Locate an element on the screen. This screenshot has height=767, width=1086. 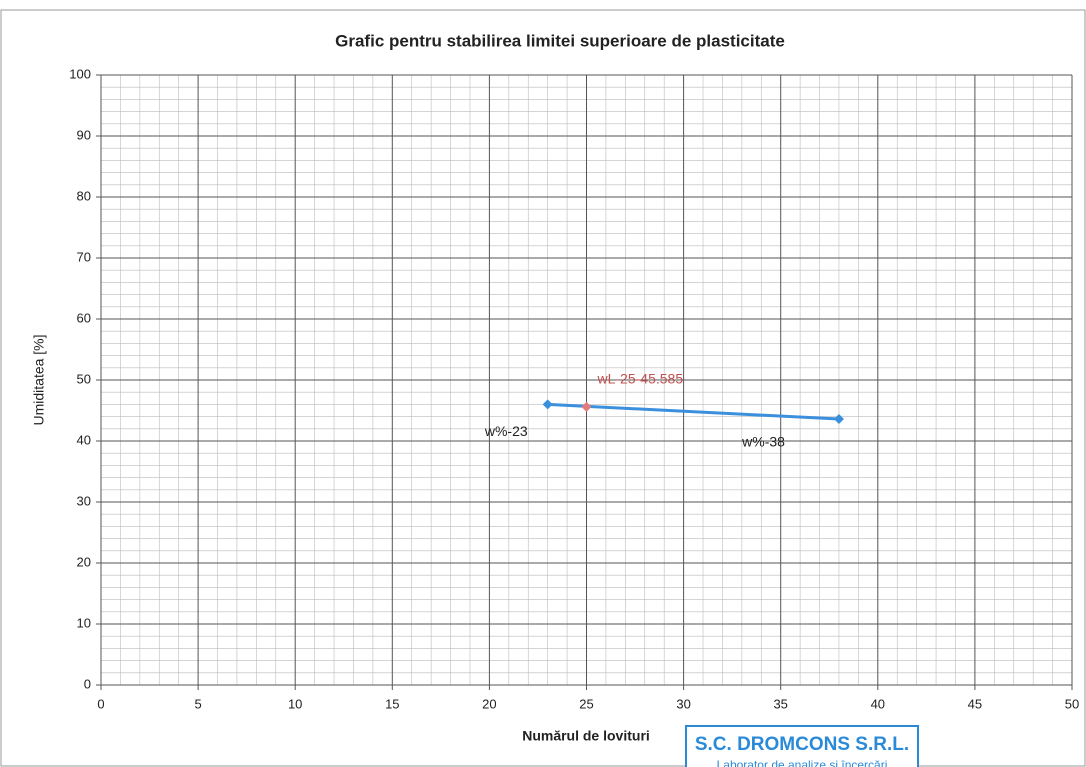
x-tick-label: 25 is located at coordinates (586, 703).